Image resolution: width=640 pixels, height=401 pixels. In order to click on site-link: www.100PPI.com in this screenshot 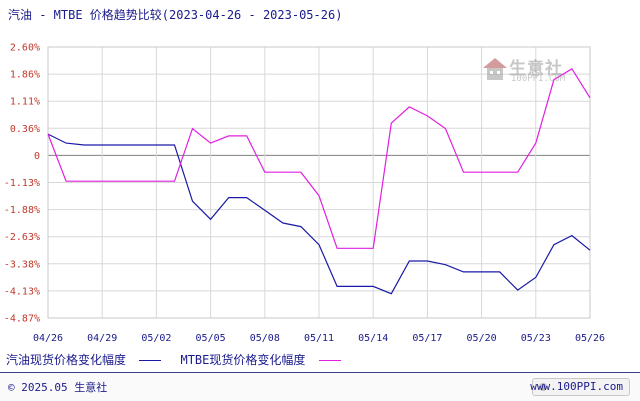, I will do `click(576, 386)`.